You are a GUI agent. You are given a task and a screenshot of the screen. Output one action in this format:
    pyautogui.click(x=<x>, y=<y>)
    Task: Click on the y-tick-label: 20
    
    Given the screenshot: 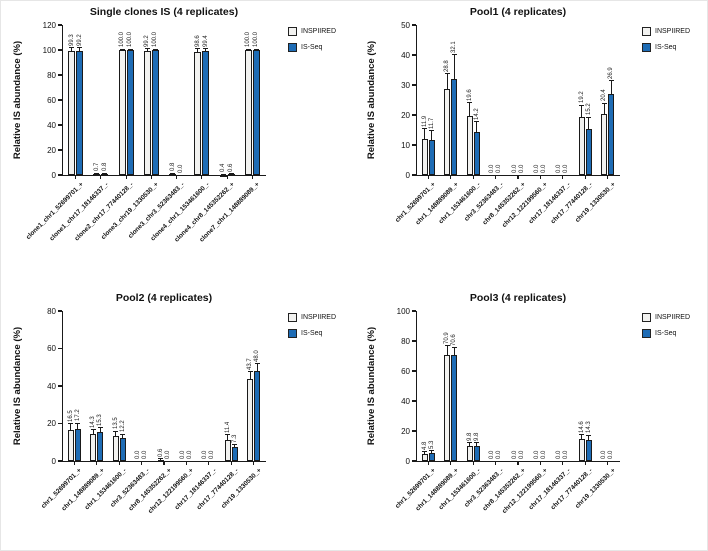 What is the action you would take?
    pyautogui.click(x=405, y=431)
    